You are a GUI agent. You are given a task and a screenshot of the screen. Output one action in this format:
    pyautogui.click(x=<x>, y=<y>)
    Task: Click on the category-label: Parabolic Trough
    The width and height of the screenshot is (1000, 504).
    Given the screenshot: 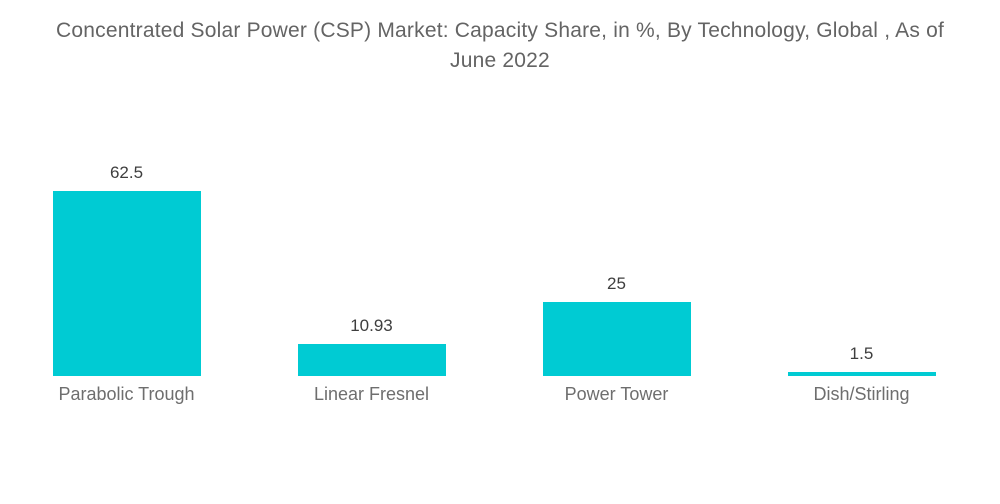 What is the action you would take?
    pyautogui.click(x=126, y=394)
    